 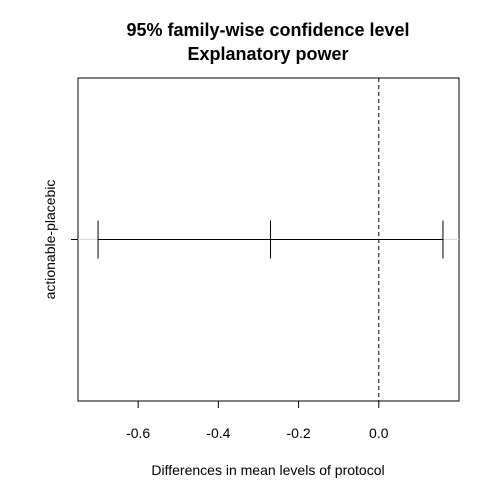 What do you see at coordinates (138, 433) in the screenshot?
I see `x-tick-label: -0.6` at bounding box center [138, 433].